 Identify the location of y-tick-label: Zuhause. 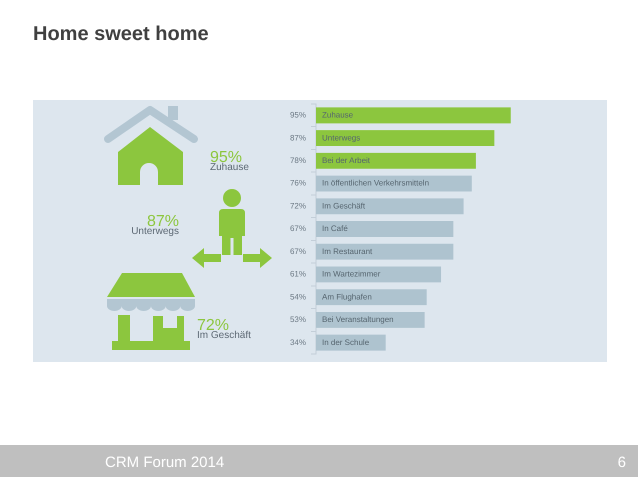
(338, 115).